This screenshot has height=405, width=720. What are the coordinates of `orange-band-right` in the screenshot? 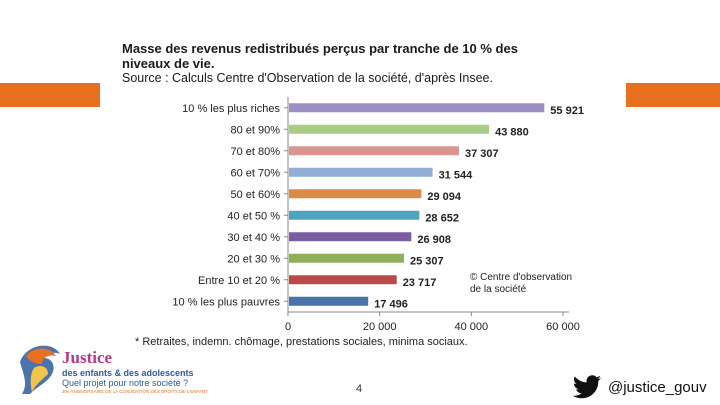 It's located at (673, 95).